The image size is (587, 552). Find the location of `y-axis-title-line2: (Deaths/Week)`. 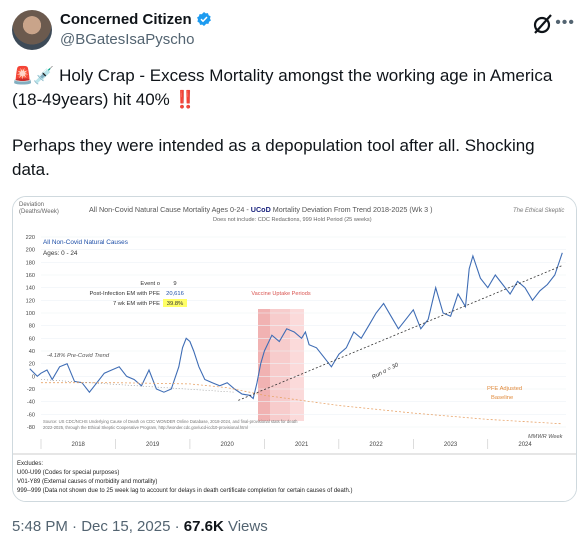

y-axis-title-line2: (Deaths/Week) is located at coordinates (39, 212).